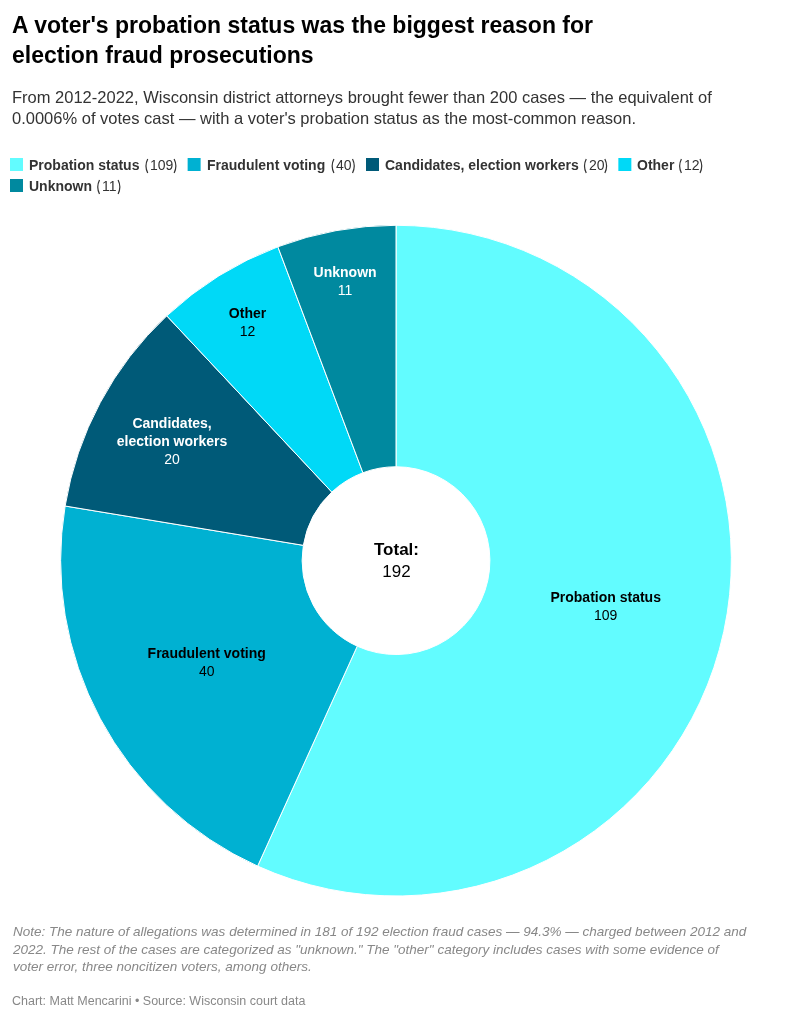 This screenshot has height=1024, width=792. Describe the element at coordinates (206, 652) in the screenshot. I see `slice-label: Fraudulent voting` at that location.